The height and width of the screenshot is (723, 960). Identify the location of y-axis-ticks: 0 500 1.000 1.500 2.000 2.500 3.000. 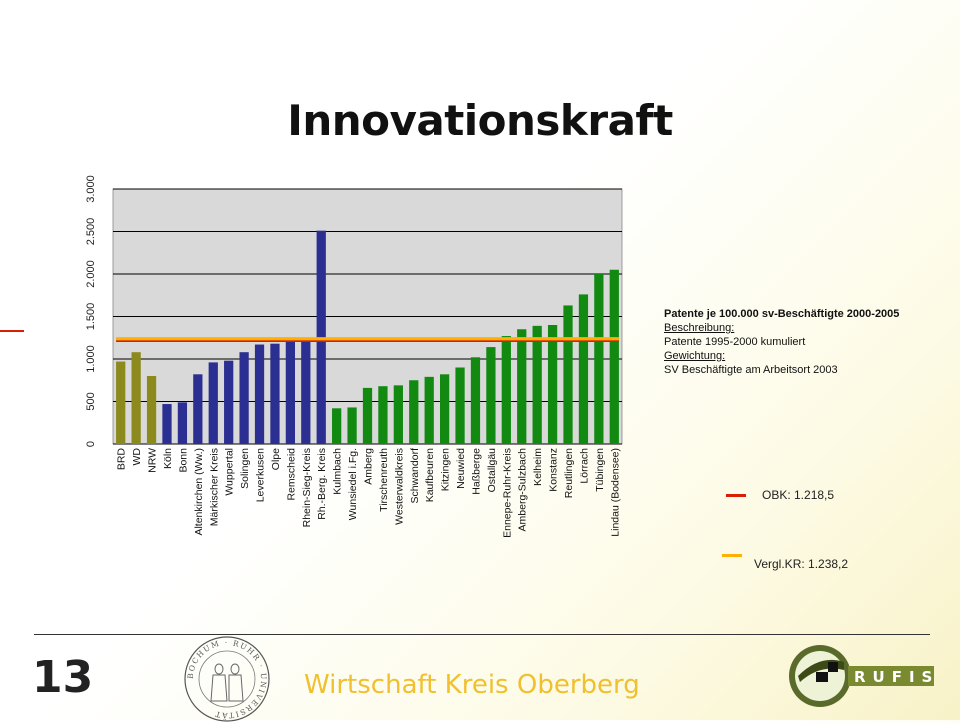
(91, 311).